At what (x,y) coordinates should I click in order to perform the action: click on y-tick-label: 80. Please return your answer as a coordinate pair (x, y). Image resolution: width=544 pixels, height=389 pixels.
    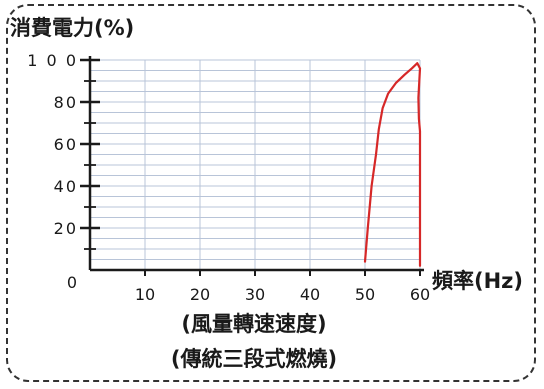
    Looking at the image, I should click on (66, 102).